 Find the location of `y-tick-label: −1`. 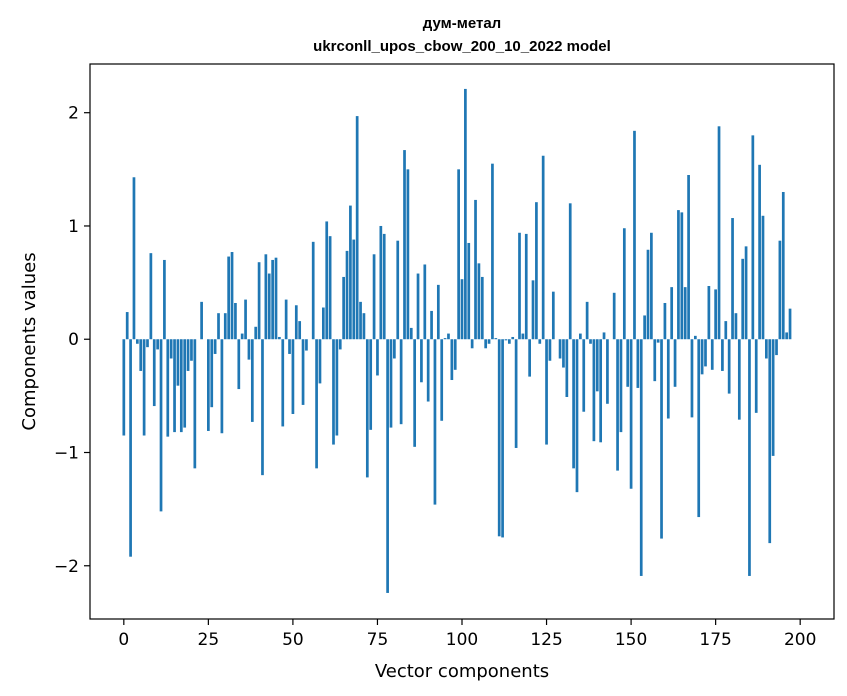

y-tick-label: −1 is located at coordinates (66, 454).